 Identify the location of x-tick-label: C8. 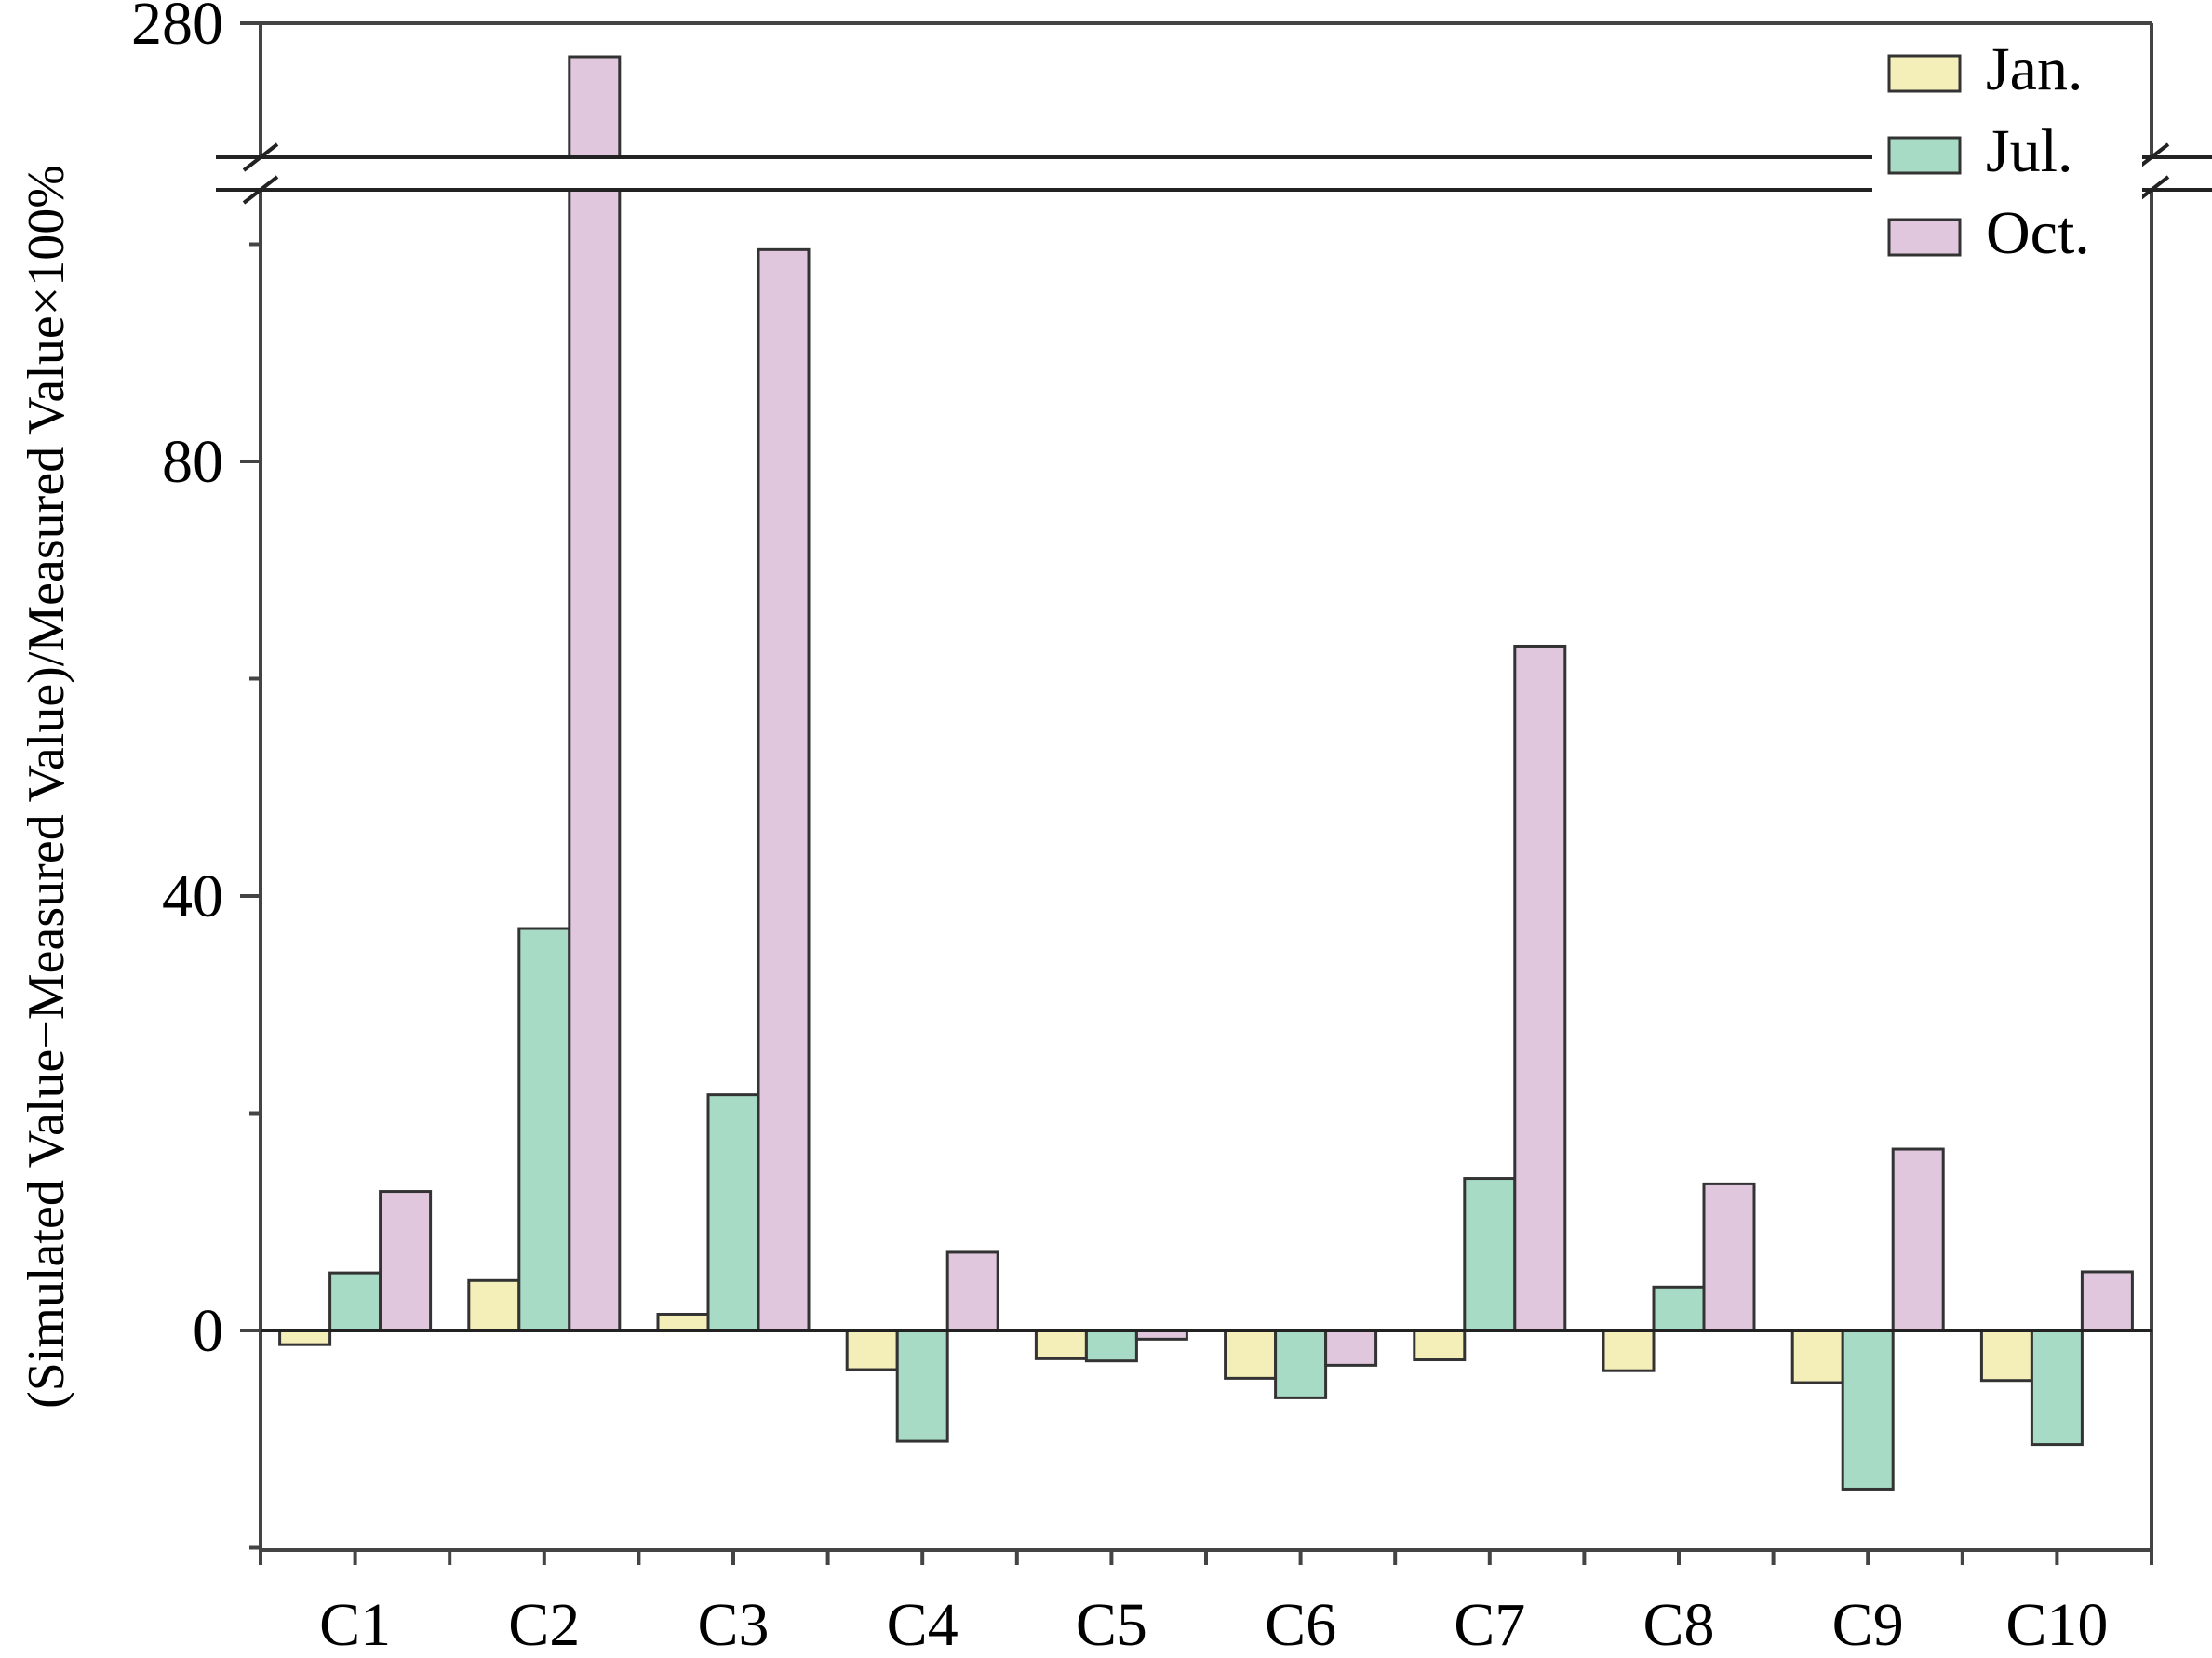
(1678, 1622).